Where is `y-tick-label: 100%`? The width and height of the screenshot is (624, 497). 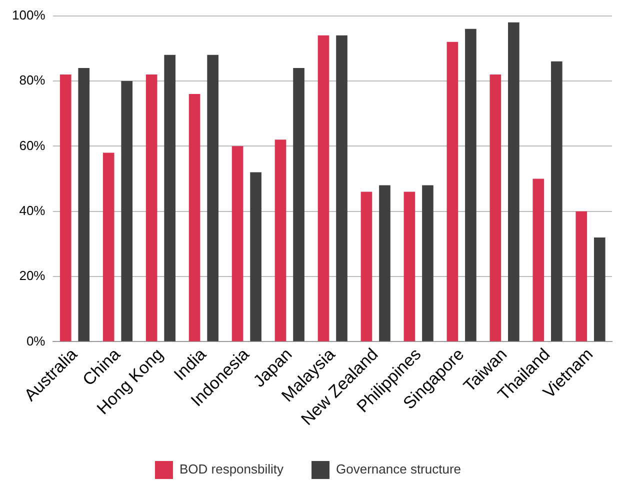 y-tick-label: 100% is located at coordinates (29, 14).